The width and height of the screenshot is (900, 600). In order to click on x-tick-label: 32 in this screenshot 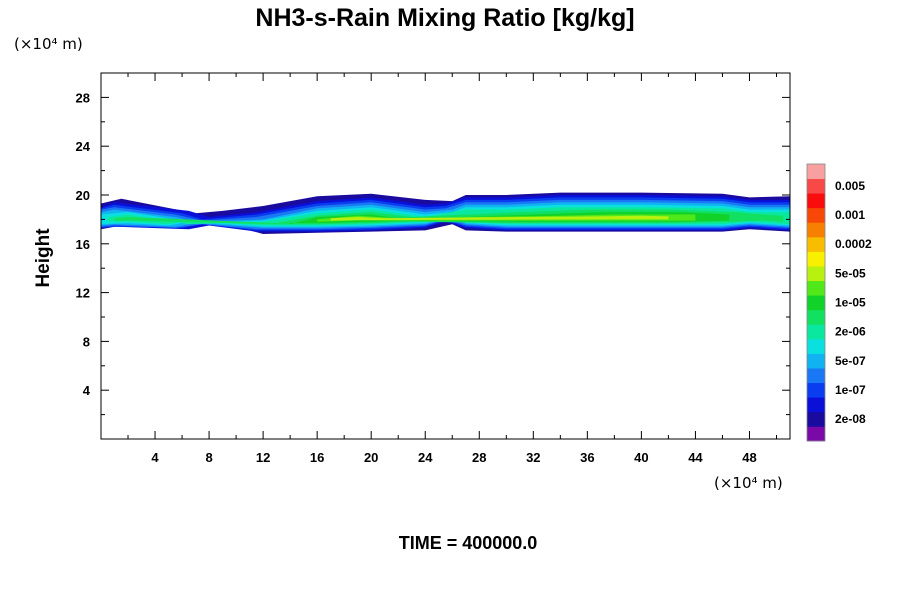, I will do `click(533, 457)`.